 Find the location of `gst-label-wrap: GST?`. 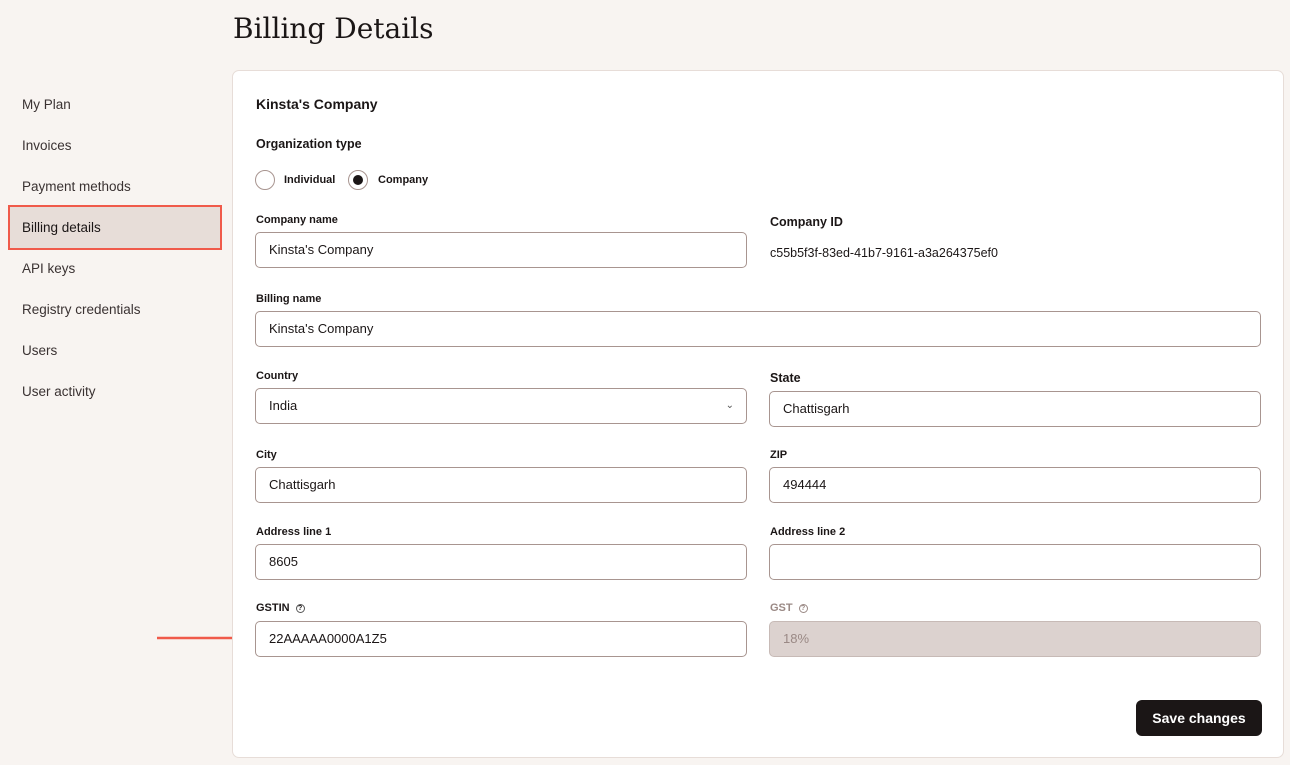

gst-label-wrap: GST? is located at coordinates (789, 608).